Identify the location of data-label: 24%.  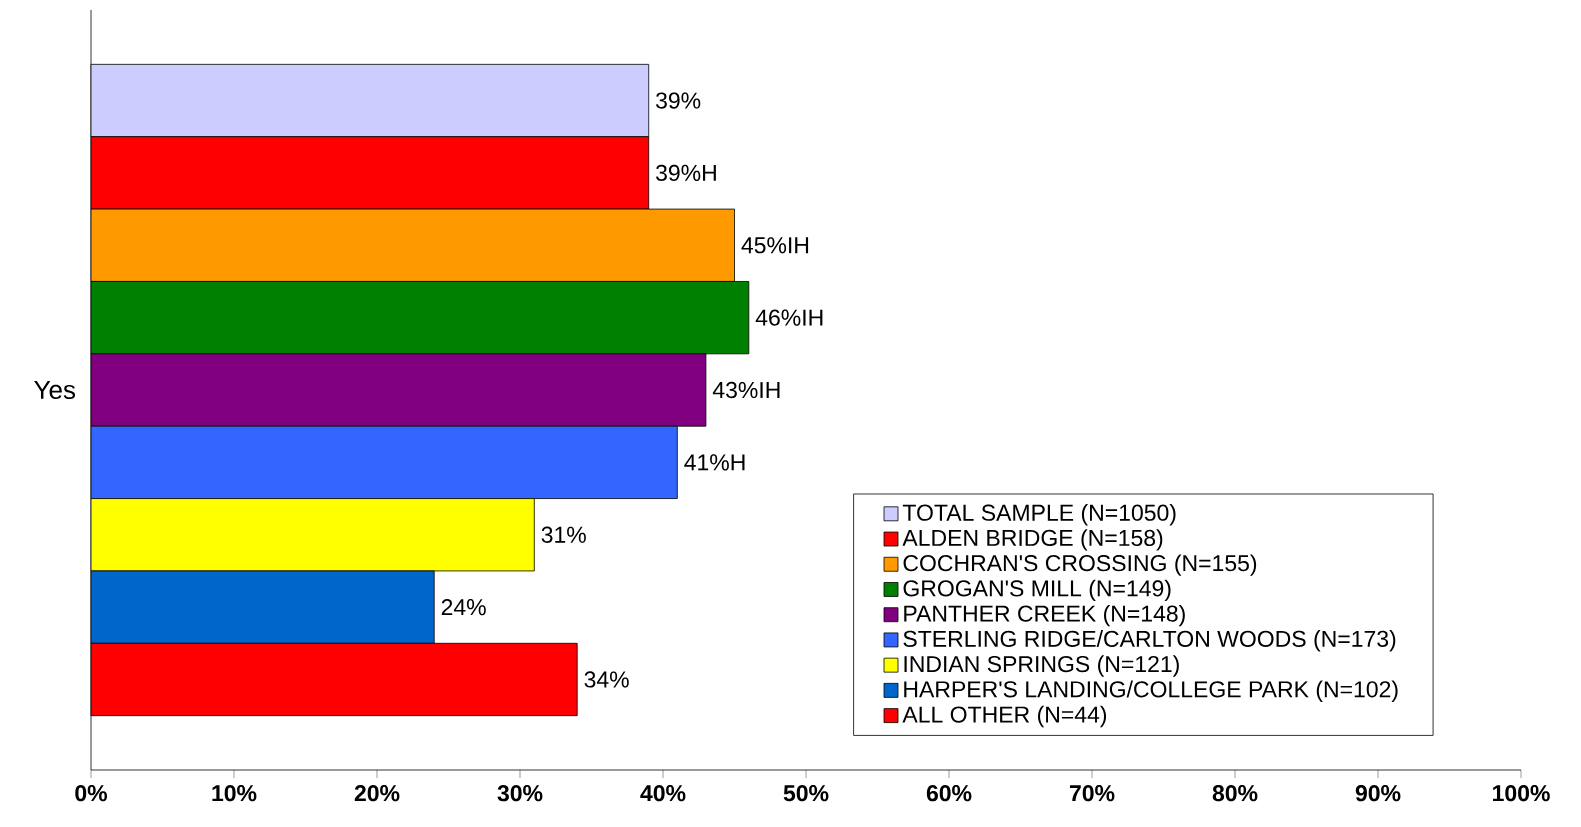
(463, 607).